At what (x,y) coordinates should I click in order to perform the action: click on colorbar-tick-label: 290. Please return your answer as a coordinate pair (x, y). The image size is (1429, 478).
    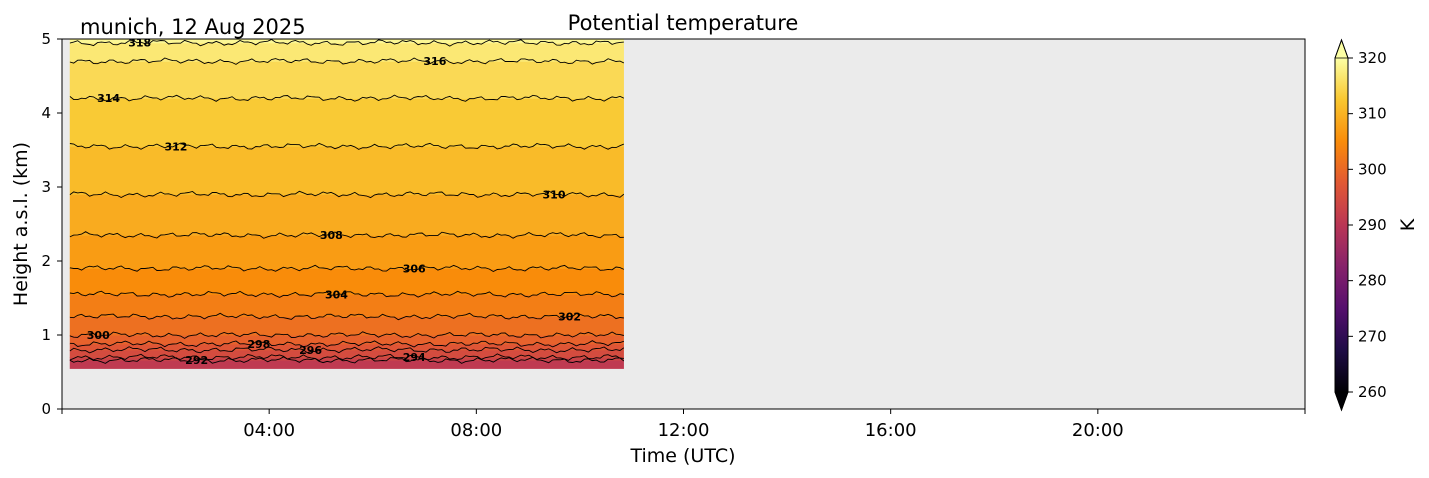
    Looking at the image, I should click on (1372, 225).